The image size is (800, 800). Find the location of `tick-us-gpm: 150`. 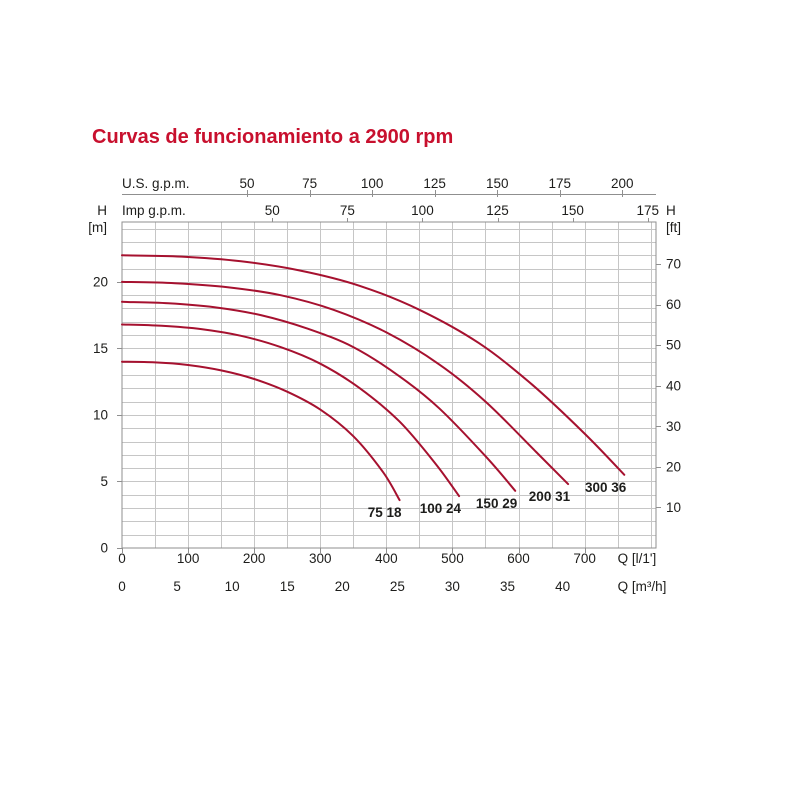

tick-us-gpm: 150 is located at coordinates (497, 183).